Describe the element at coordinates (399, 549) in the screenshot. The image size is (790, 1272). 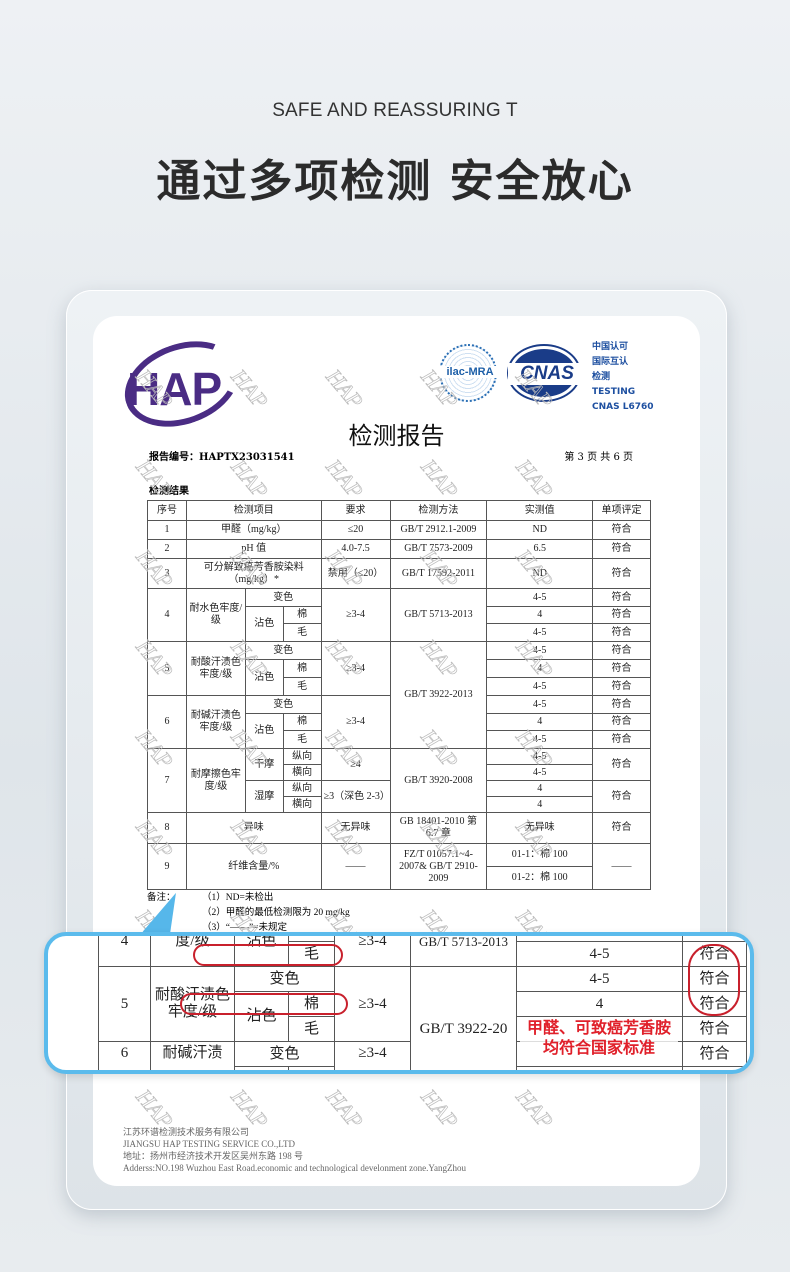
I see `table-row: 2 pH 值 4.0-7.5 GB/T 7573-2009 6.5 符合` at that location.